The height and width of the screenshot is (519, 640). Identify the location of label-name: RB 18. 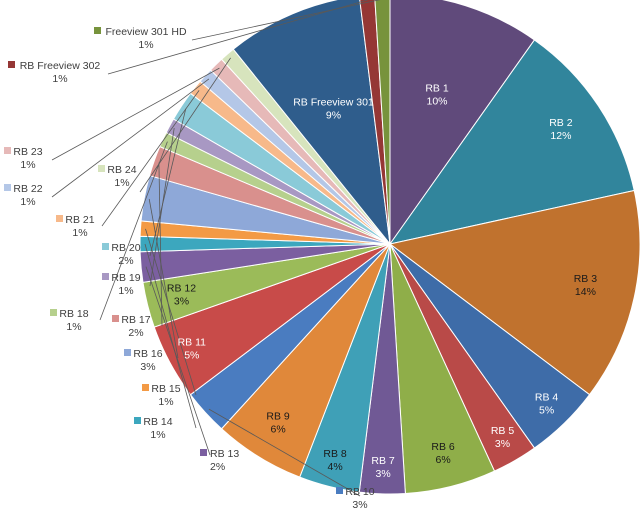
(73, 314).